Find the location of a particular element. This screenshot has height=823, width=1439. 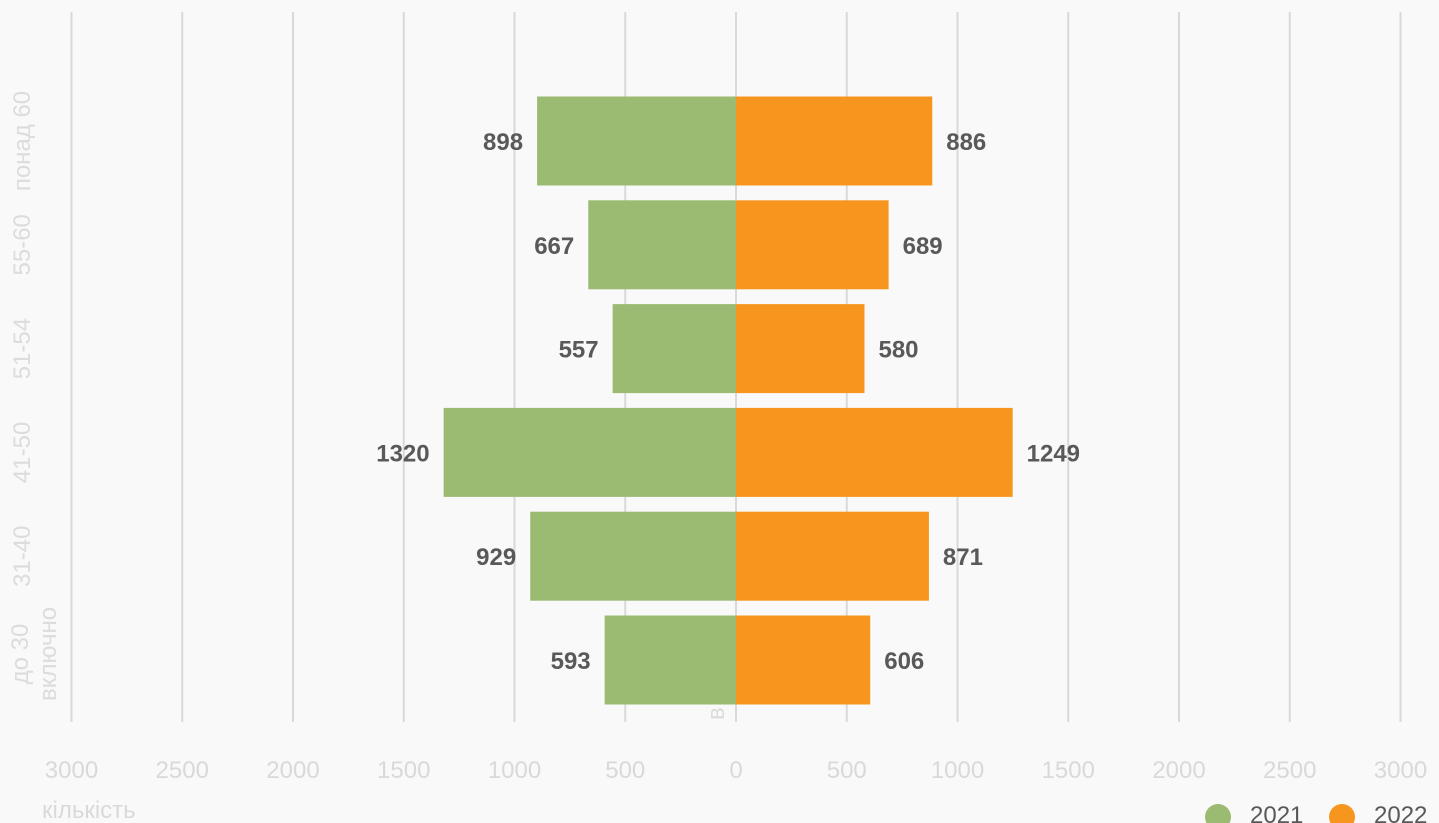

legend-label-2021: 2021 is located at coordinates (1276, 812).